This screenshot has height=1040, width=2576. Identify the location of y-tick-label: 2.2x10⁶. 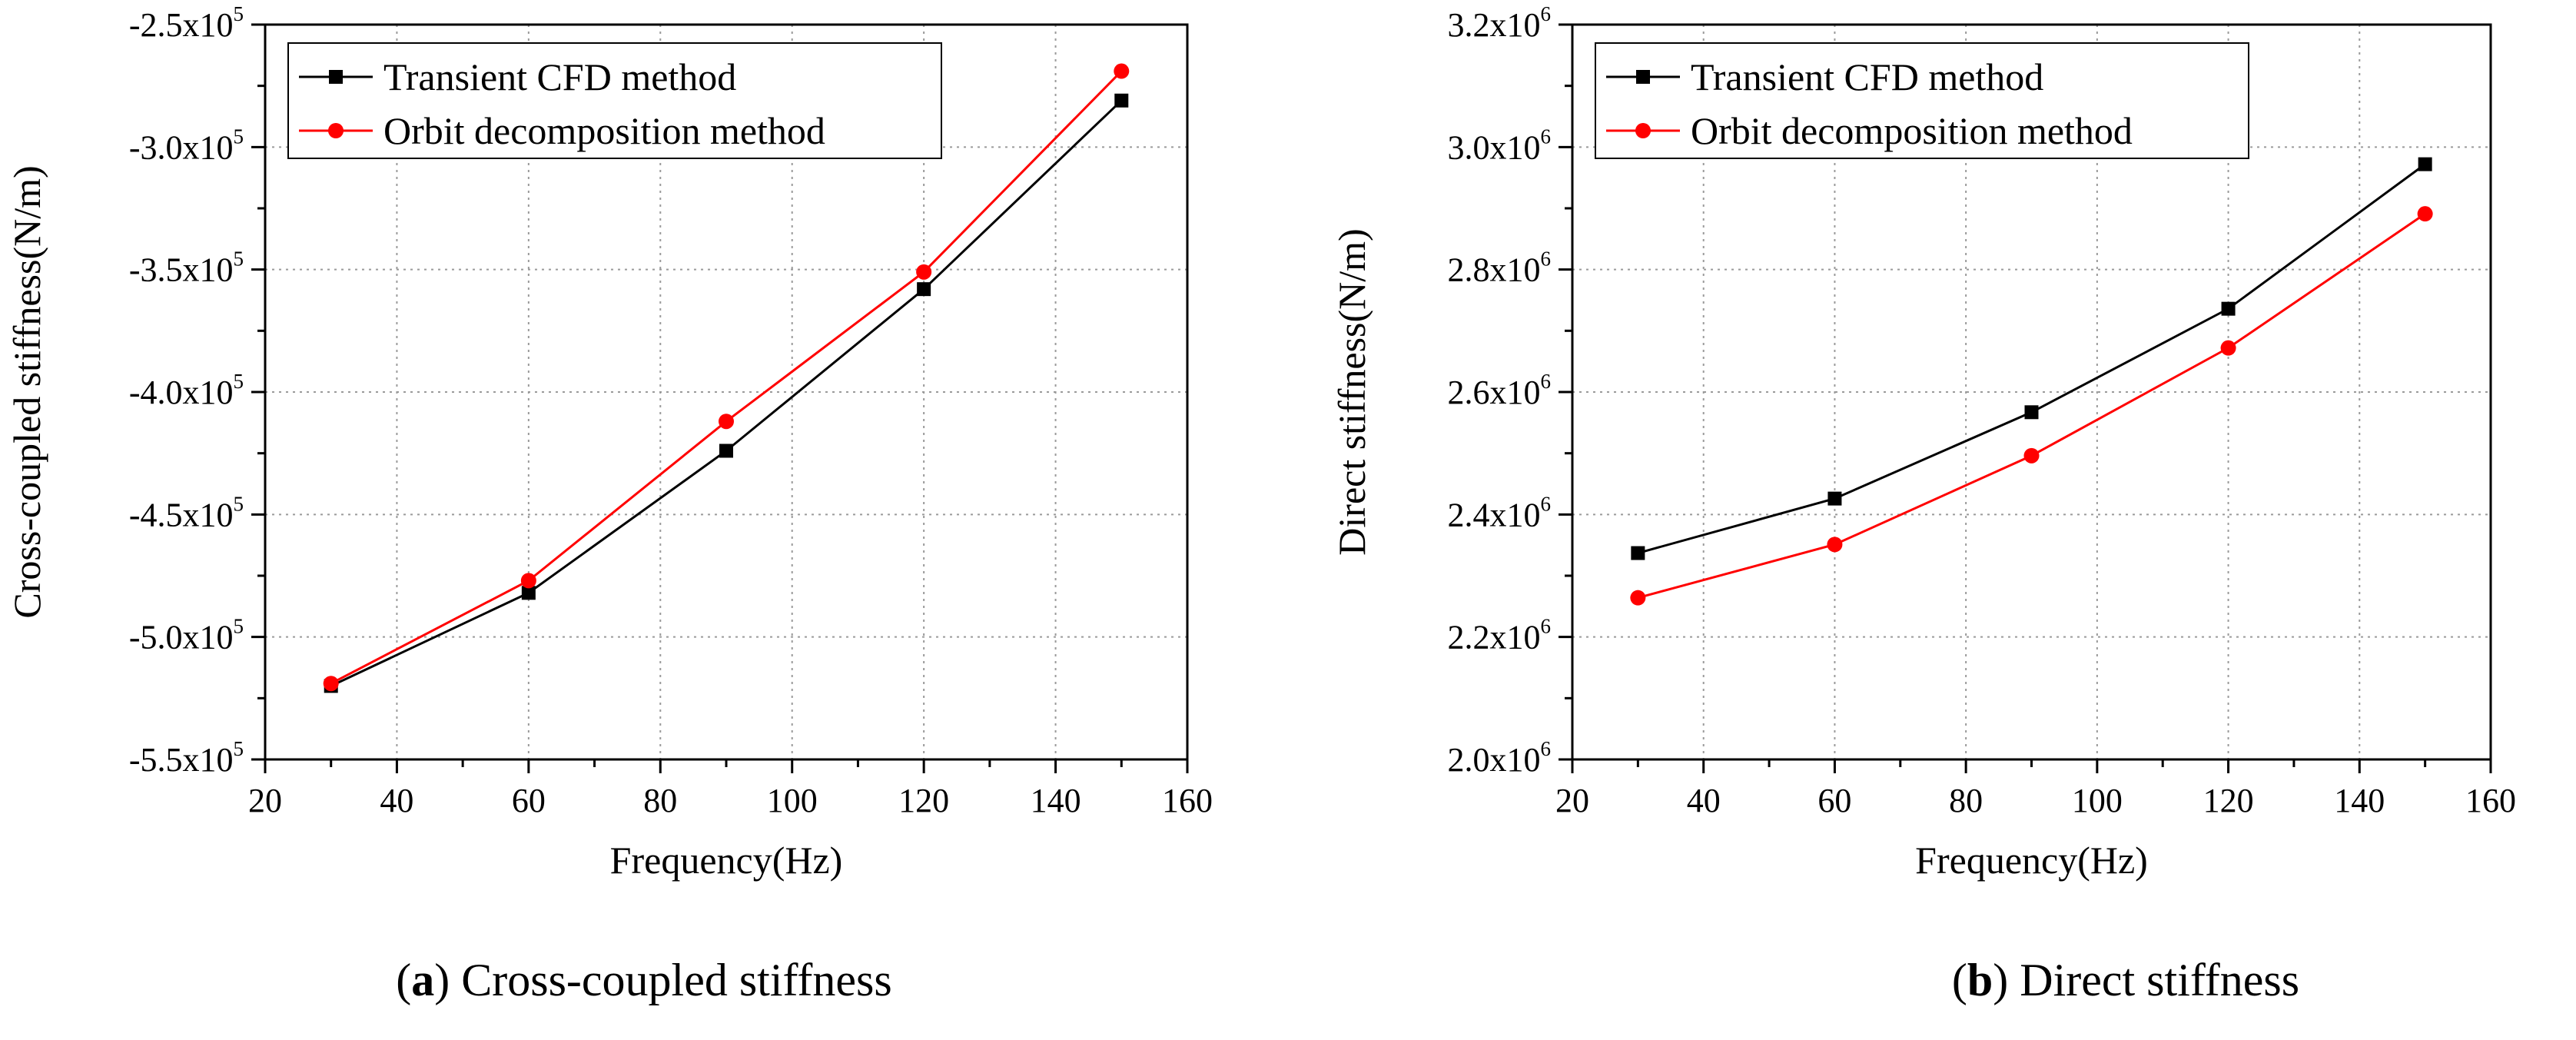
(1500, 636).